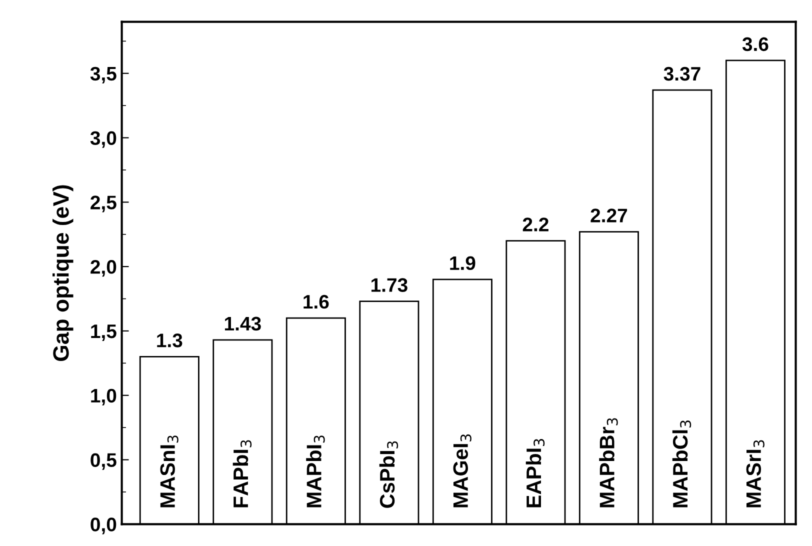 The image size is (812, 546). I want to click on x-tick-label: MASnI$_{3}$, so click(169, 472).